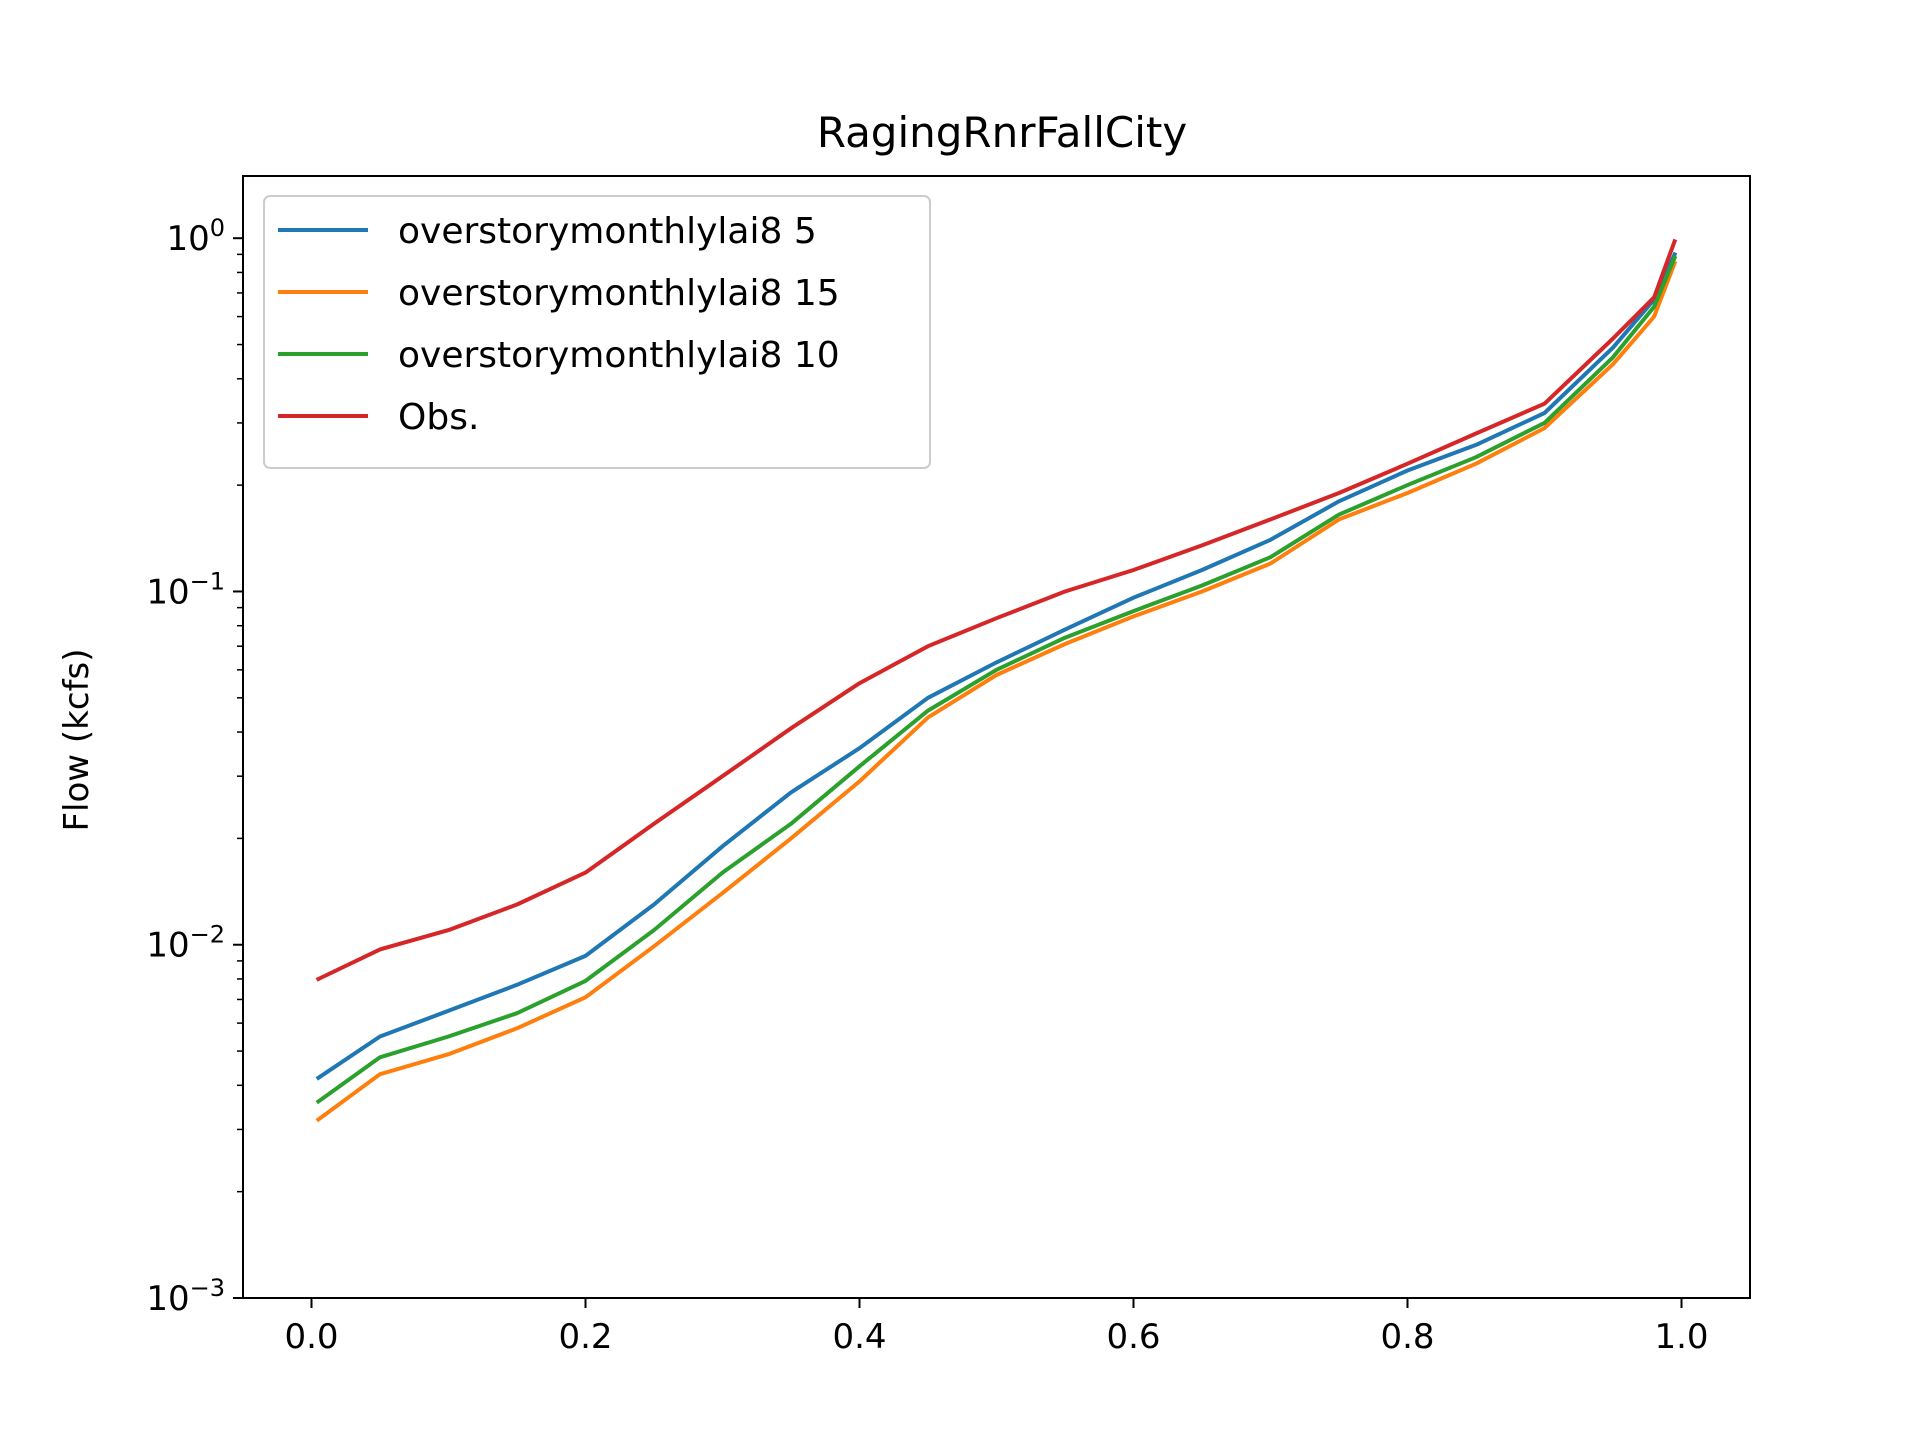  I want to click on legend-label: overstorymonthlylai8 10, so click(619, 355).